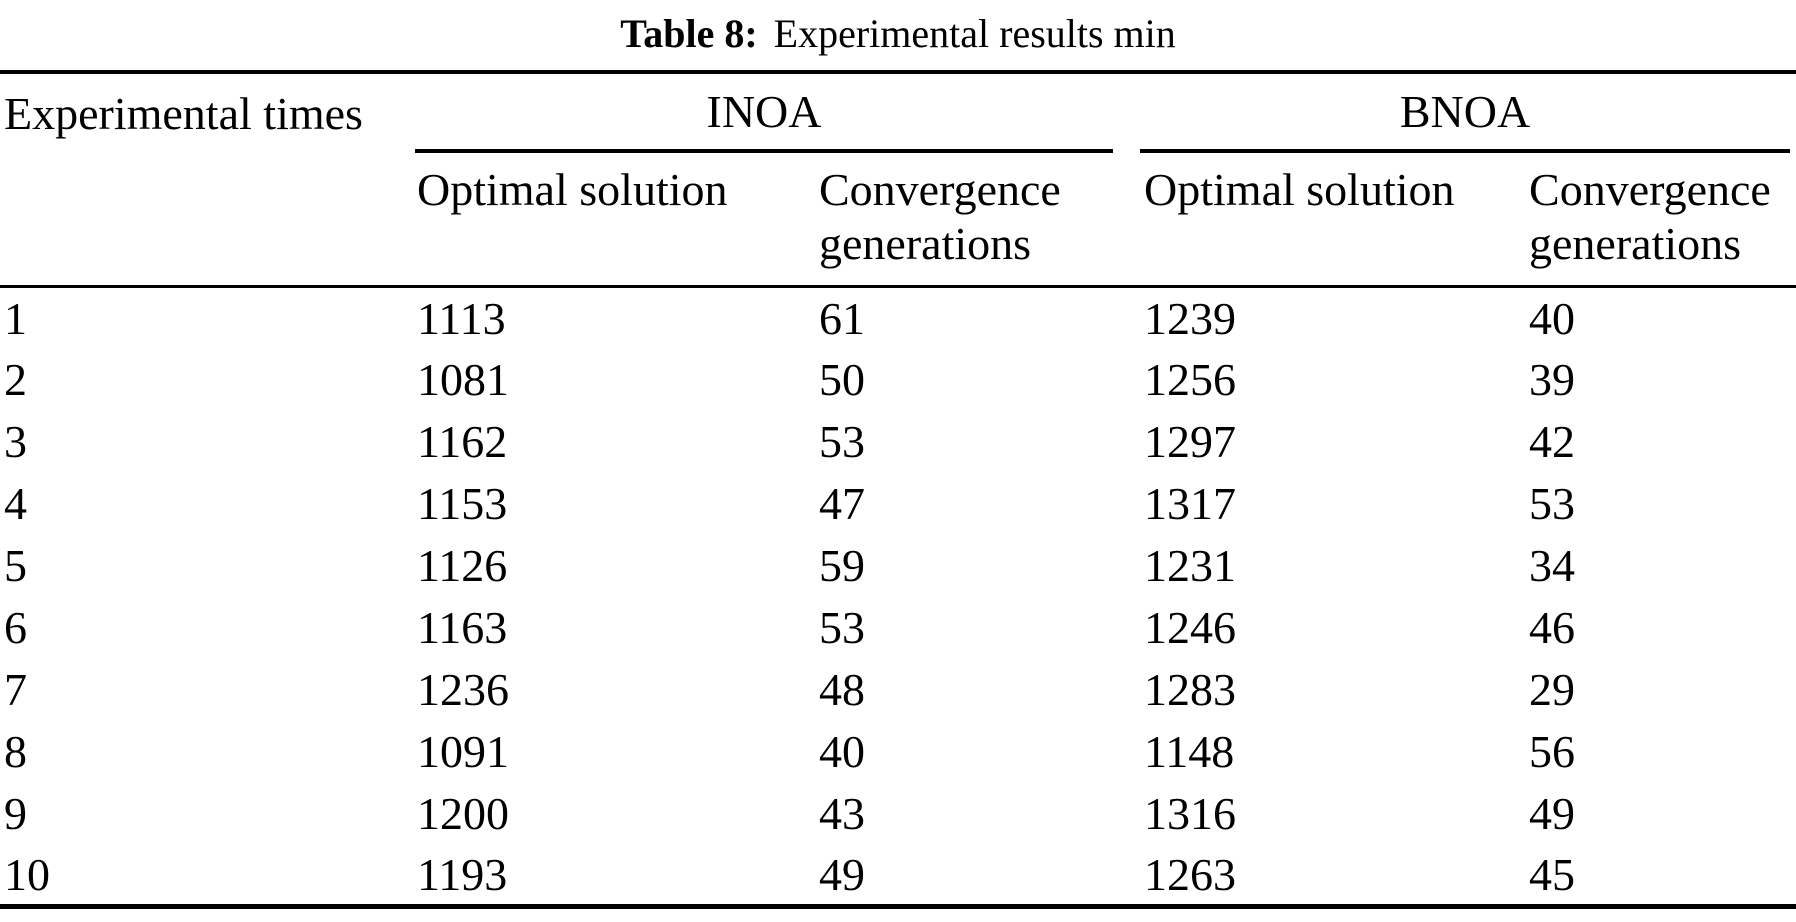 The width and height of the screenshot is (1796, 922). What do you see at coordinates (1552, 318) in the screenshot?
I see `cell-bnoa-convergence: 40` at bounding box center [1552, 318].